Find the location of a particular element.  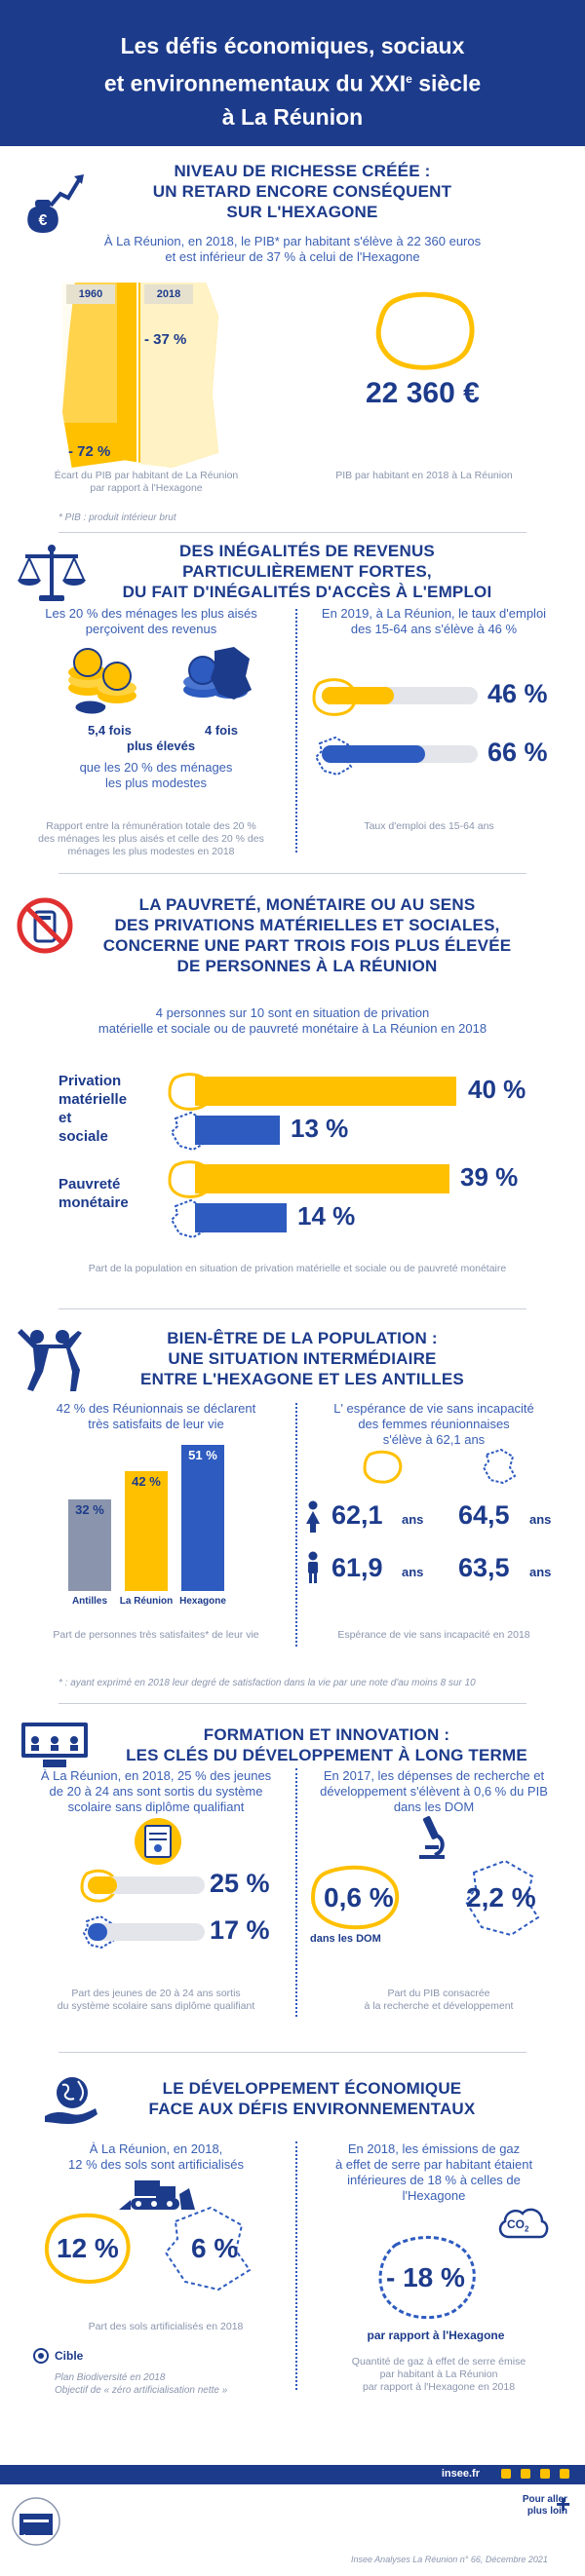

label-pauvrete: Pauvreté monétaire is located at coordinates (93, 1193).